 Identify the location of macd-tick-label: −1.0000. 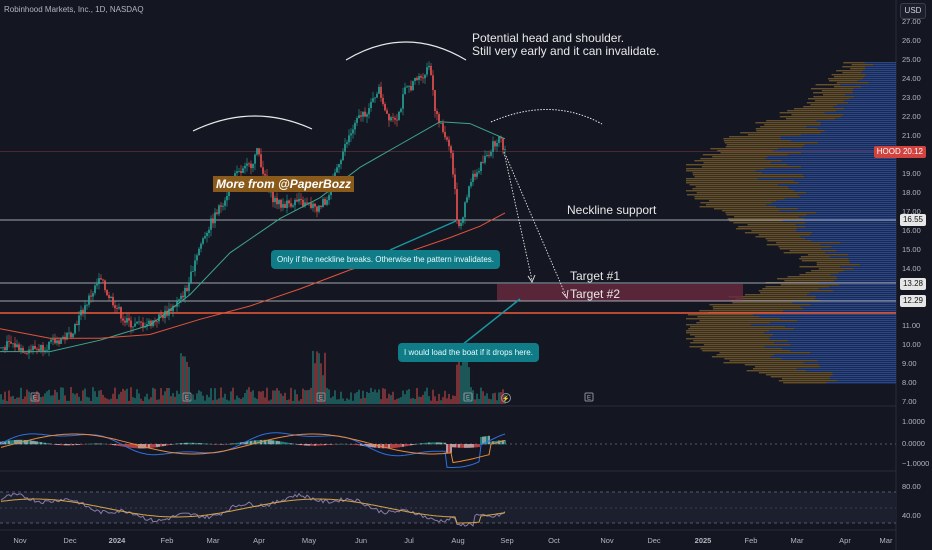
(915, 463).